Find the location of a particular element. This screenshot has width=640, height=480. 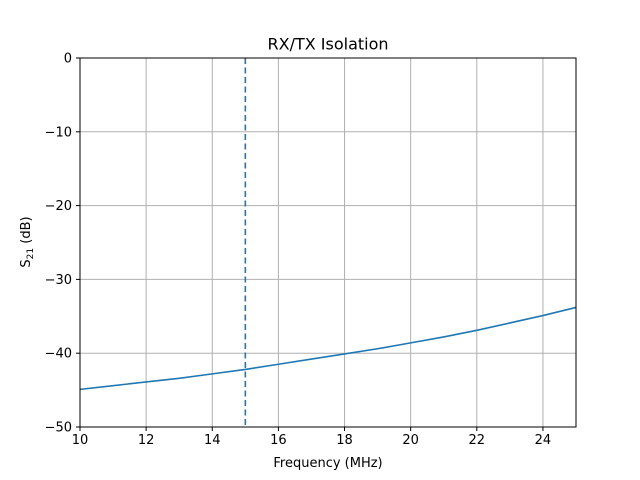

y-tick-label: −20 is located at coordinates (58, 206).